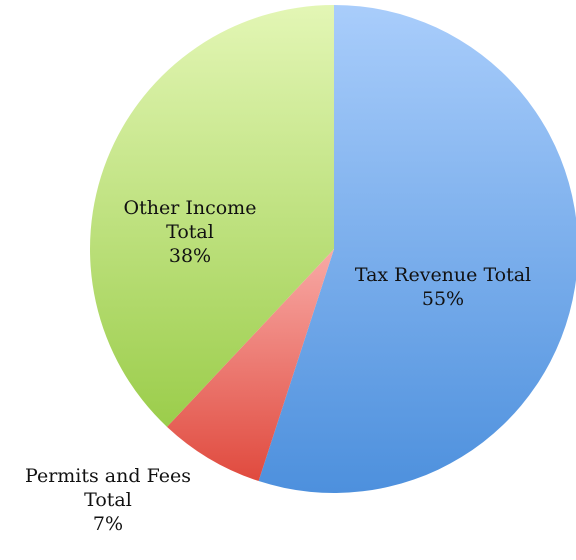  What do you see at coordinates (108, 524) in the screenshot?
I see `slice-percent-label-1: 7%` at bounding box center [108, 524].